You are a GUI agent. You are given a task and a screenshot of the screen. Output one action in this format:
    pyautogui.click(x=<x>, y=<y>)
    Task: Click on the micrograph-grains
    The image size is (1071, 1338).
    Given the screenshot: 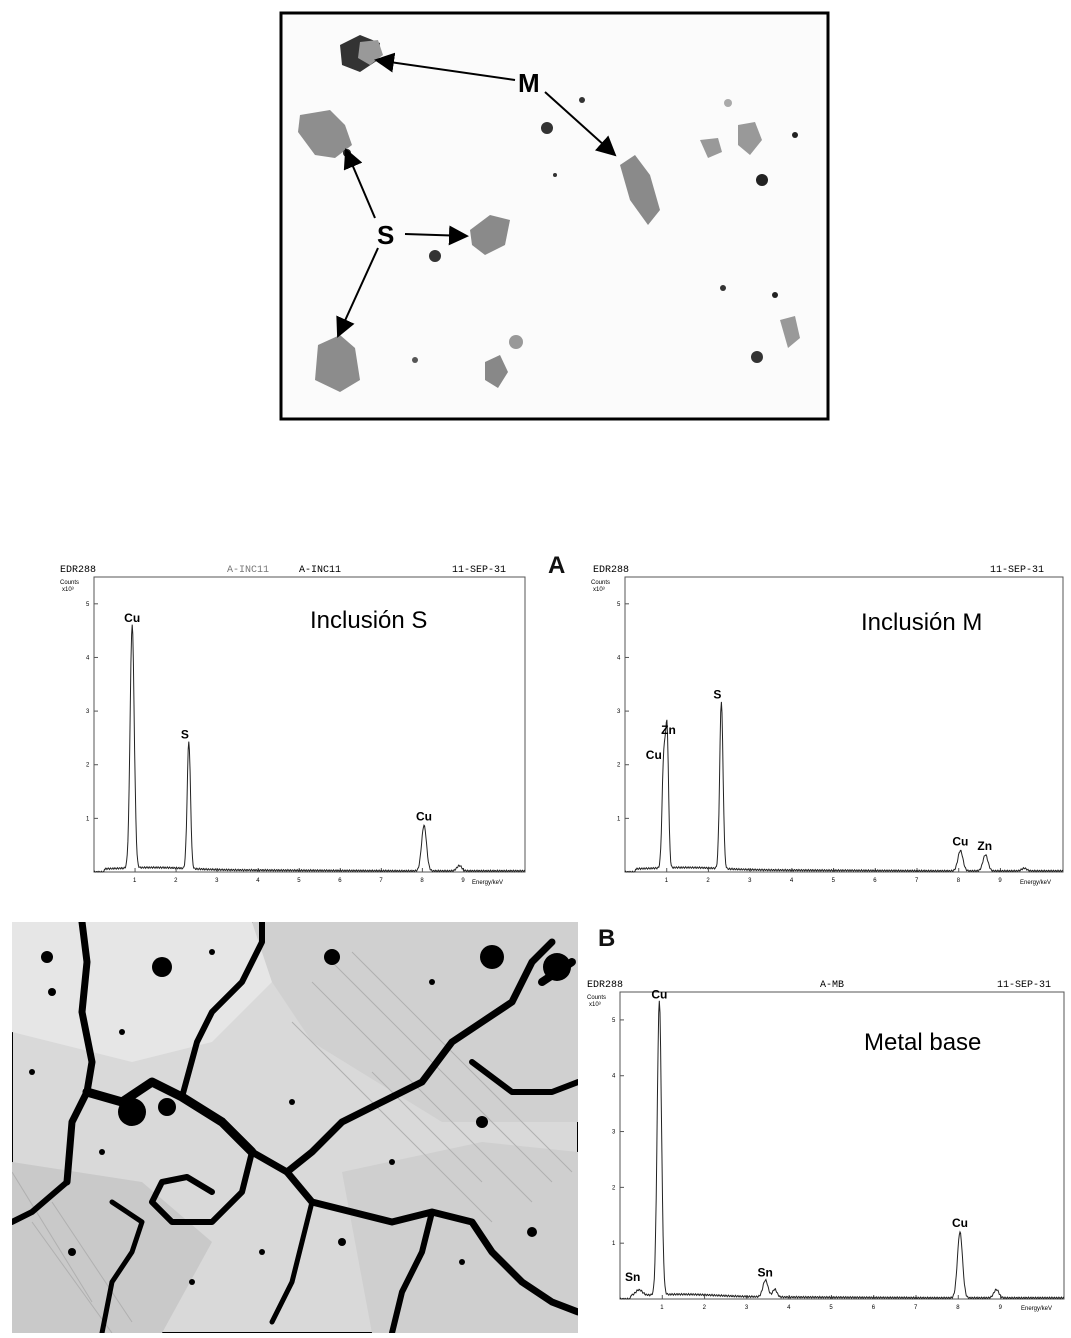 What is the action you would take?
    pyautogui.click(x=549, y=213)
    